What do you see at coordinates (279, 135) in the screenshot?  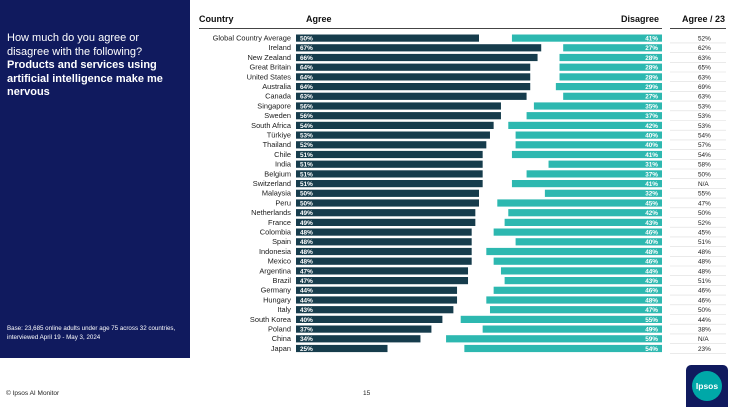 I see `country-label: Türkiye` at bounding box center [279, 135].